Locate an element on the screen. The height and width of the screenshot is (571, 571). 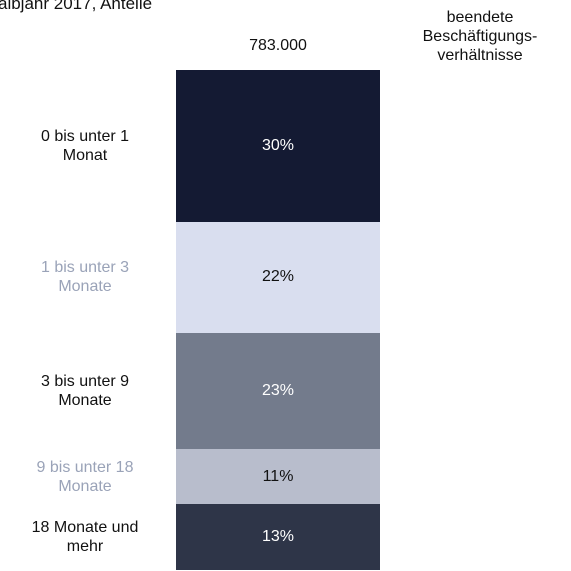
value-label: 22% is located at coordinates (278, 277).